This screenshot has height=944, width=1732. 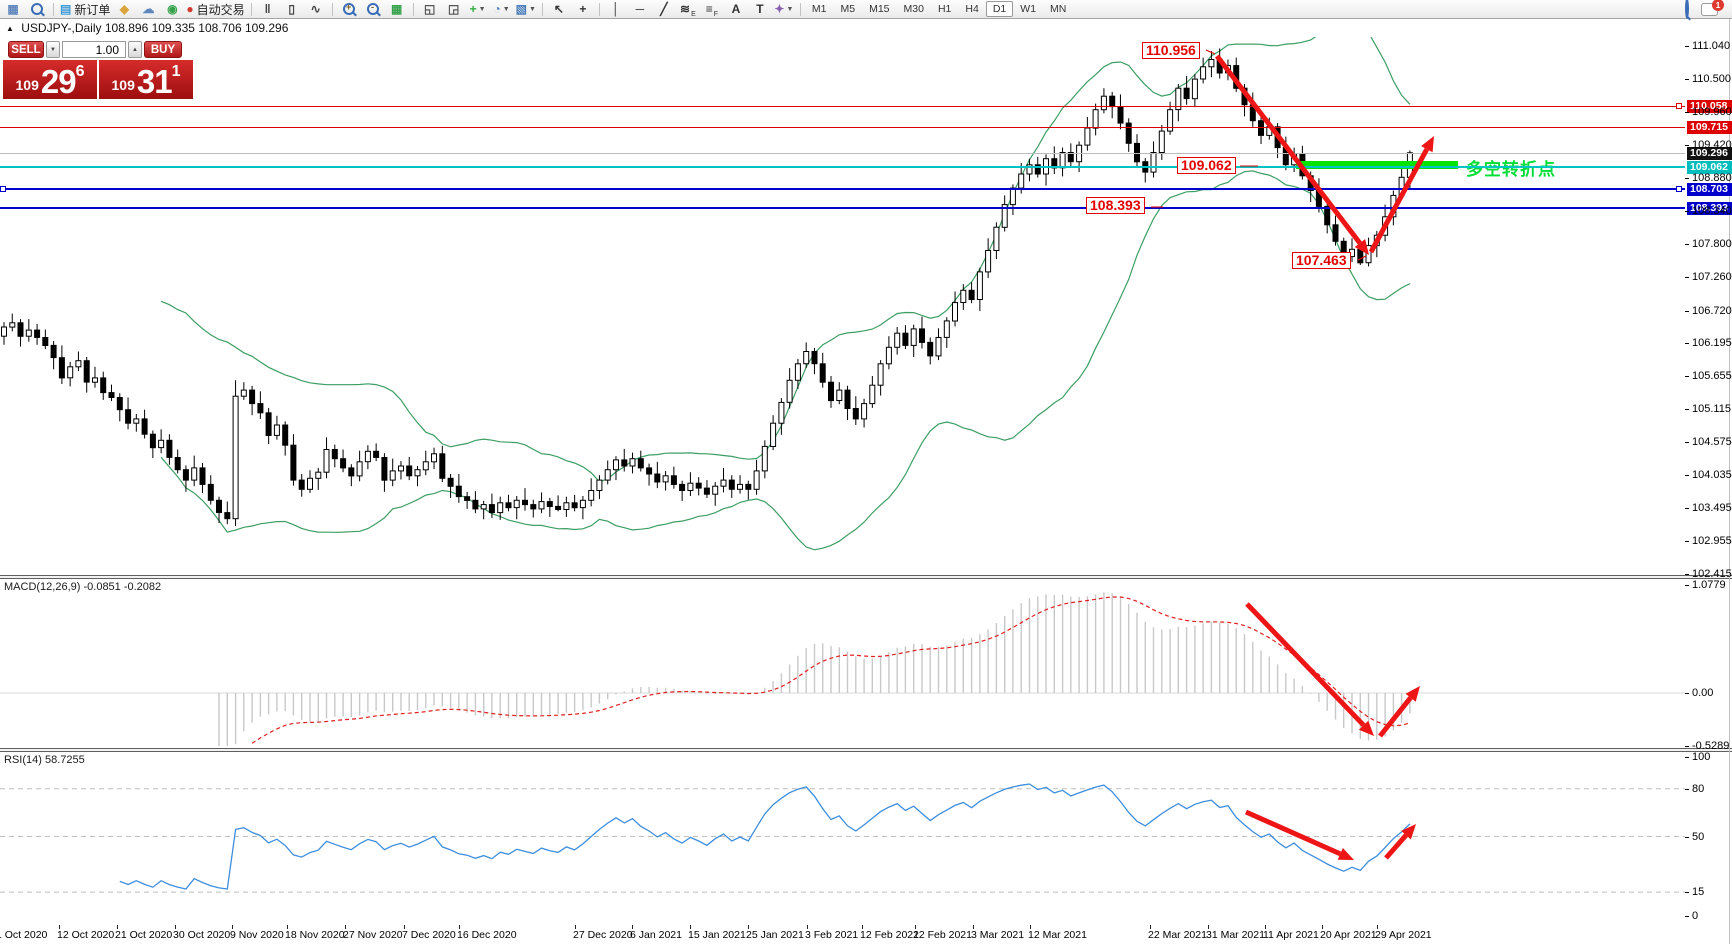 I want to click on arrows-icon: ✦, so click(x=779, y=9).